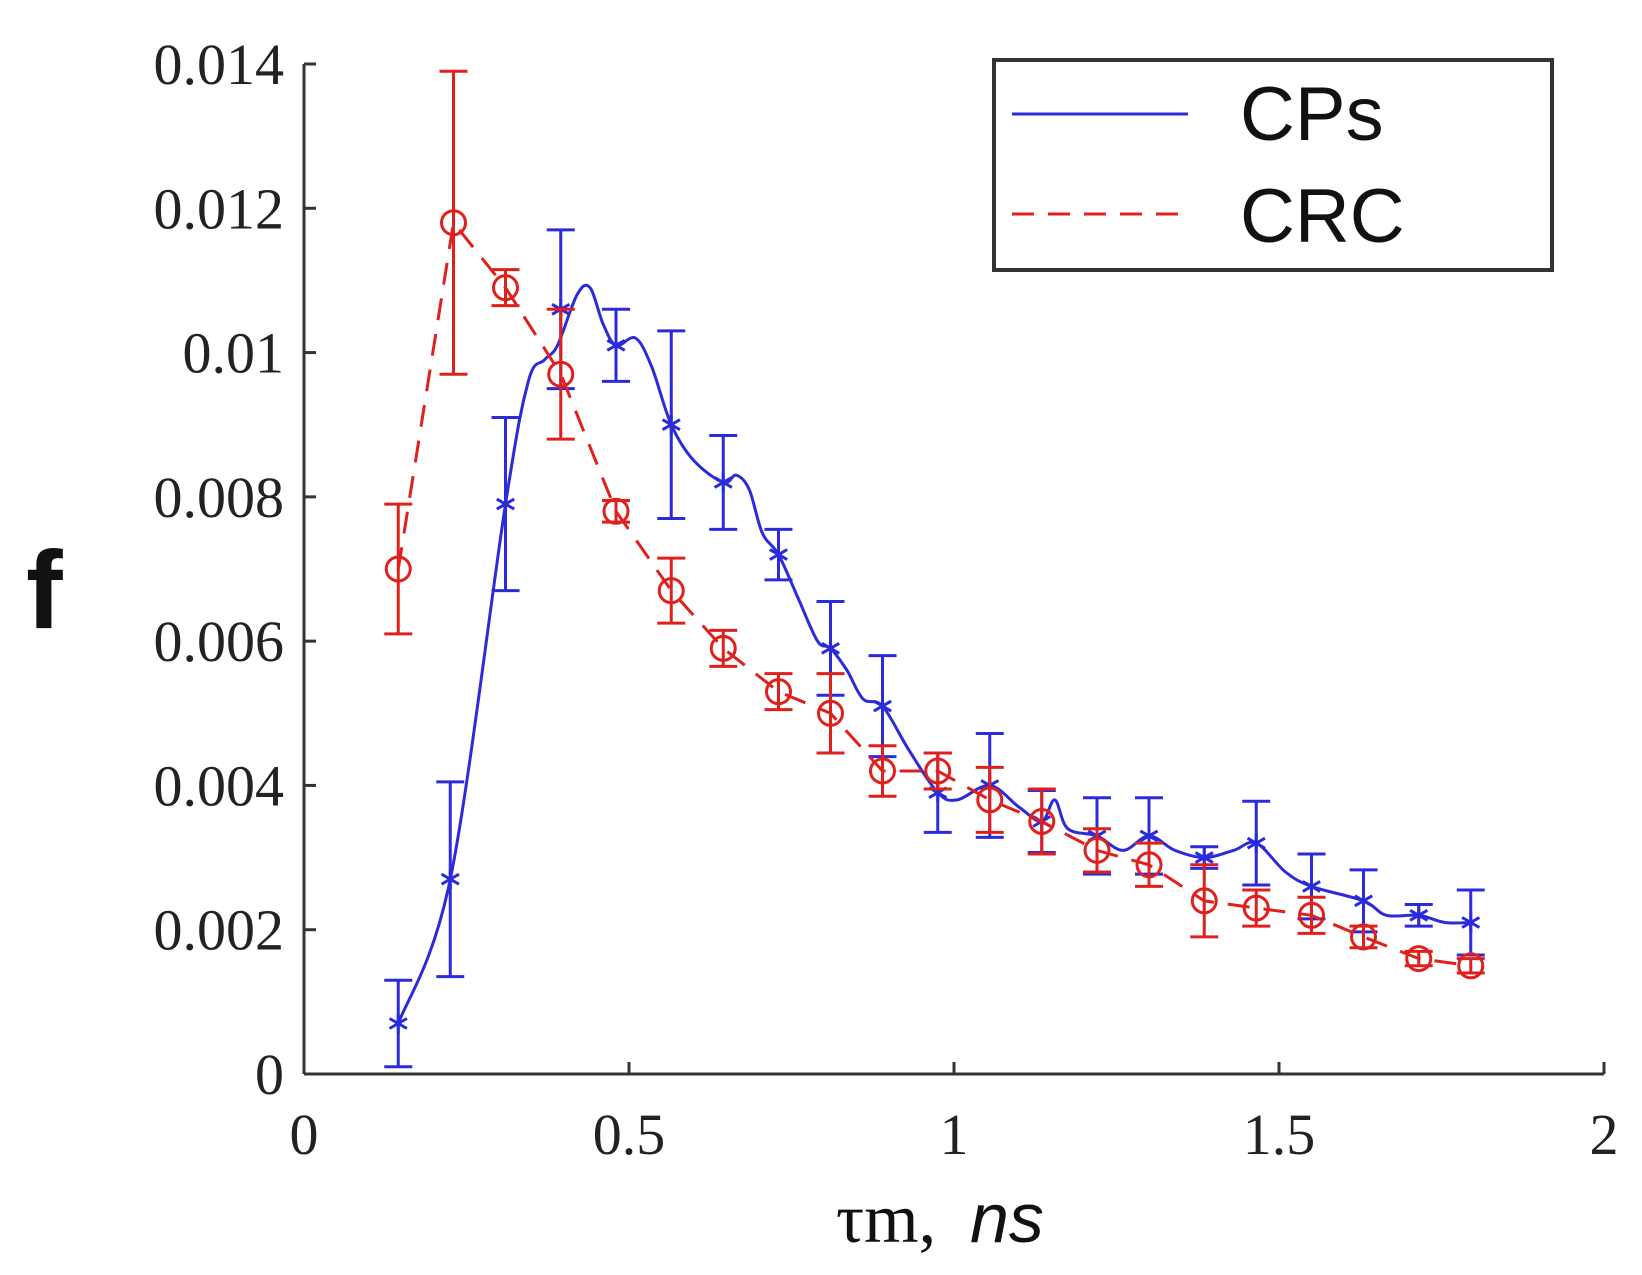  What do you see at coordinates (219, 785) in the screenshot?
I see `y-tick-label: 0.004` at bounding box center [219, 785].